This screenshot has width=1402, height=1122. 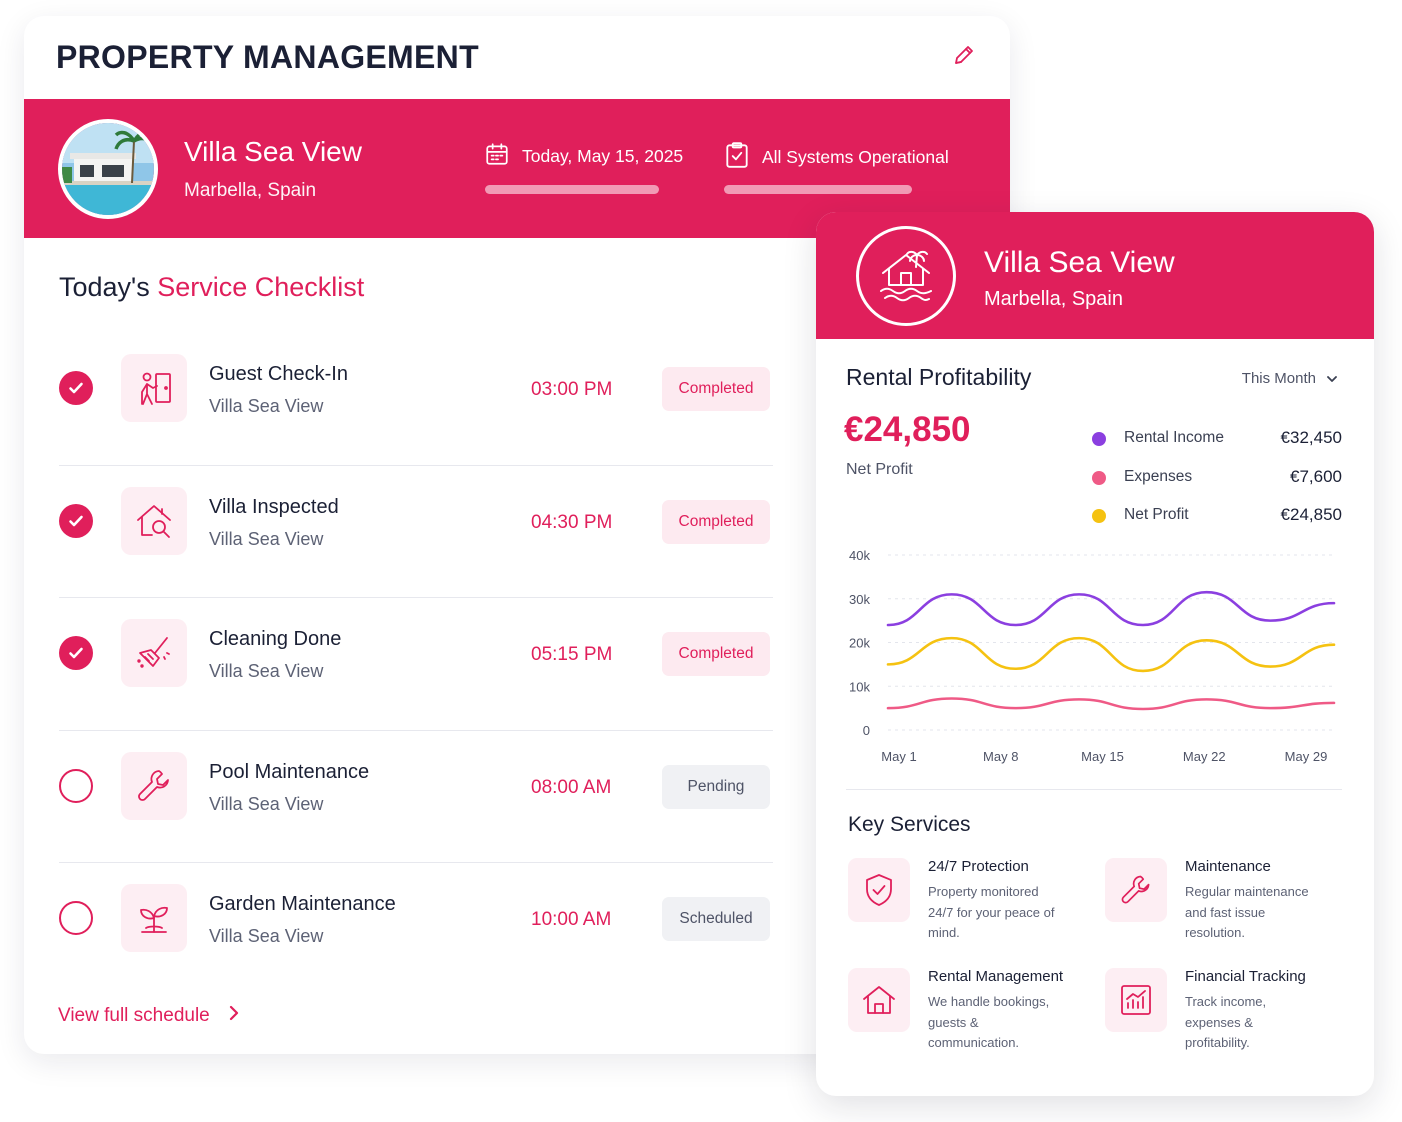 I want to click on view-full-schedule-link: View full schedule, so click(x=149, y=1016).